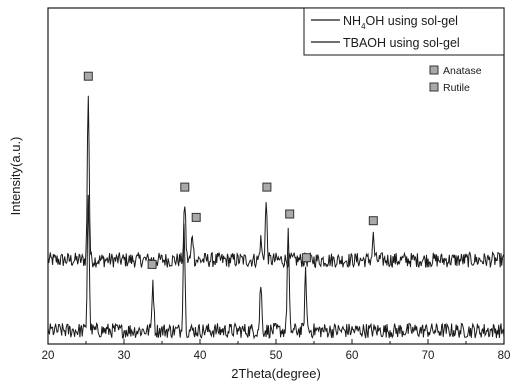 The image size is (513, 386). I want to click on x-tick-label: 20, so click(48, 356).